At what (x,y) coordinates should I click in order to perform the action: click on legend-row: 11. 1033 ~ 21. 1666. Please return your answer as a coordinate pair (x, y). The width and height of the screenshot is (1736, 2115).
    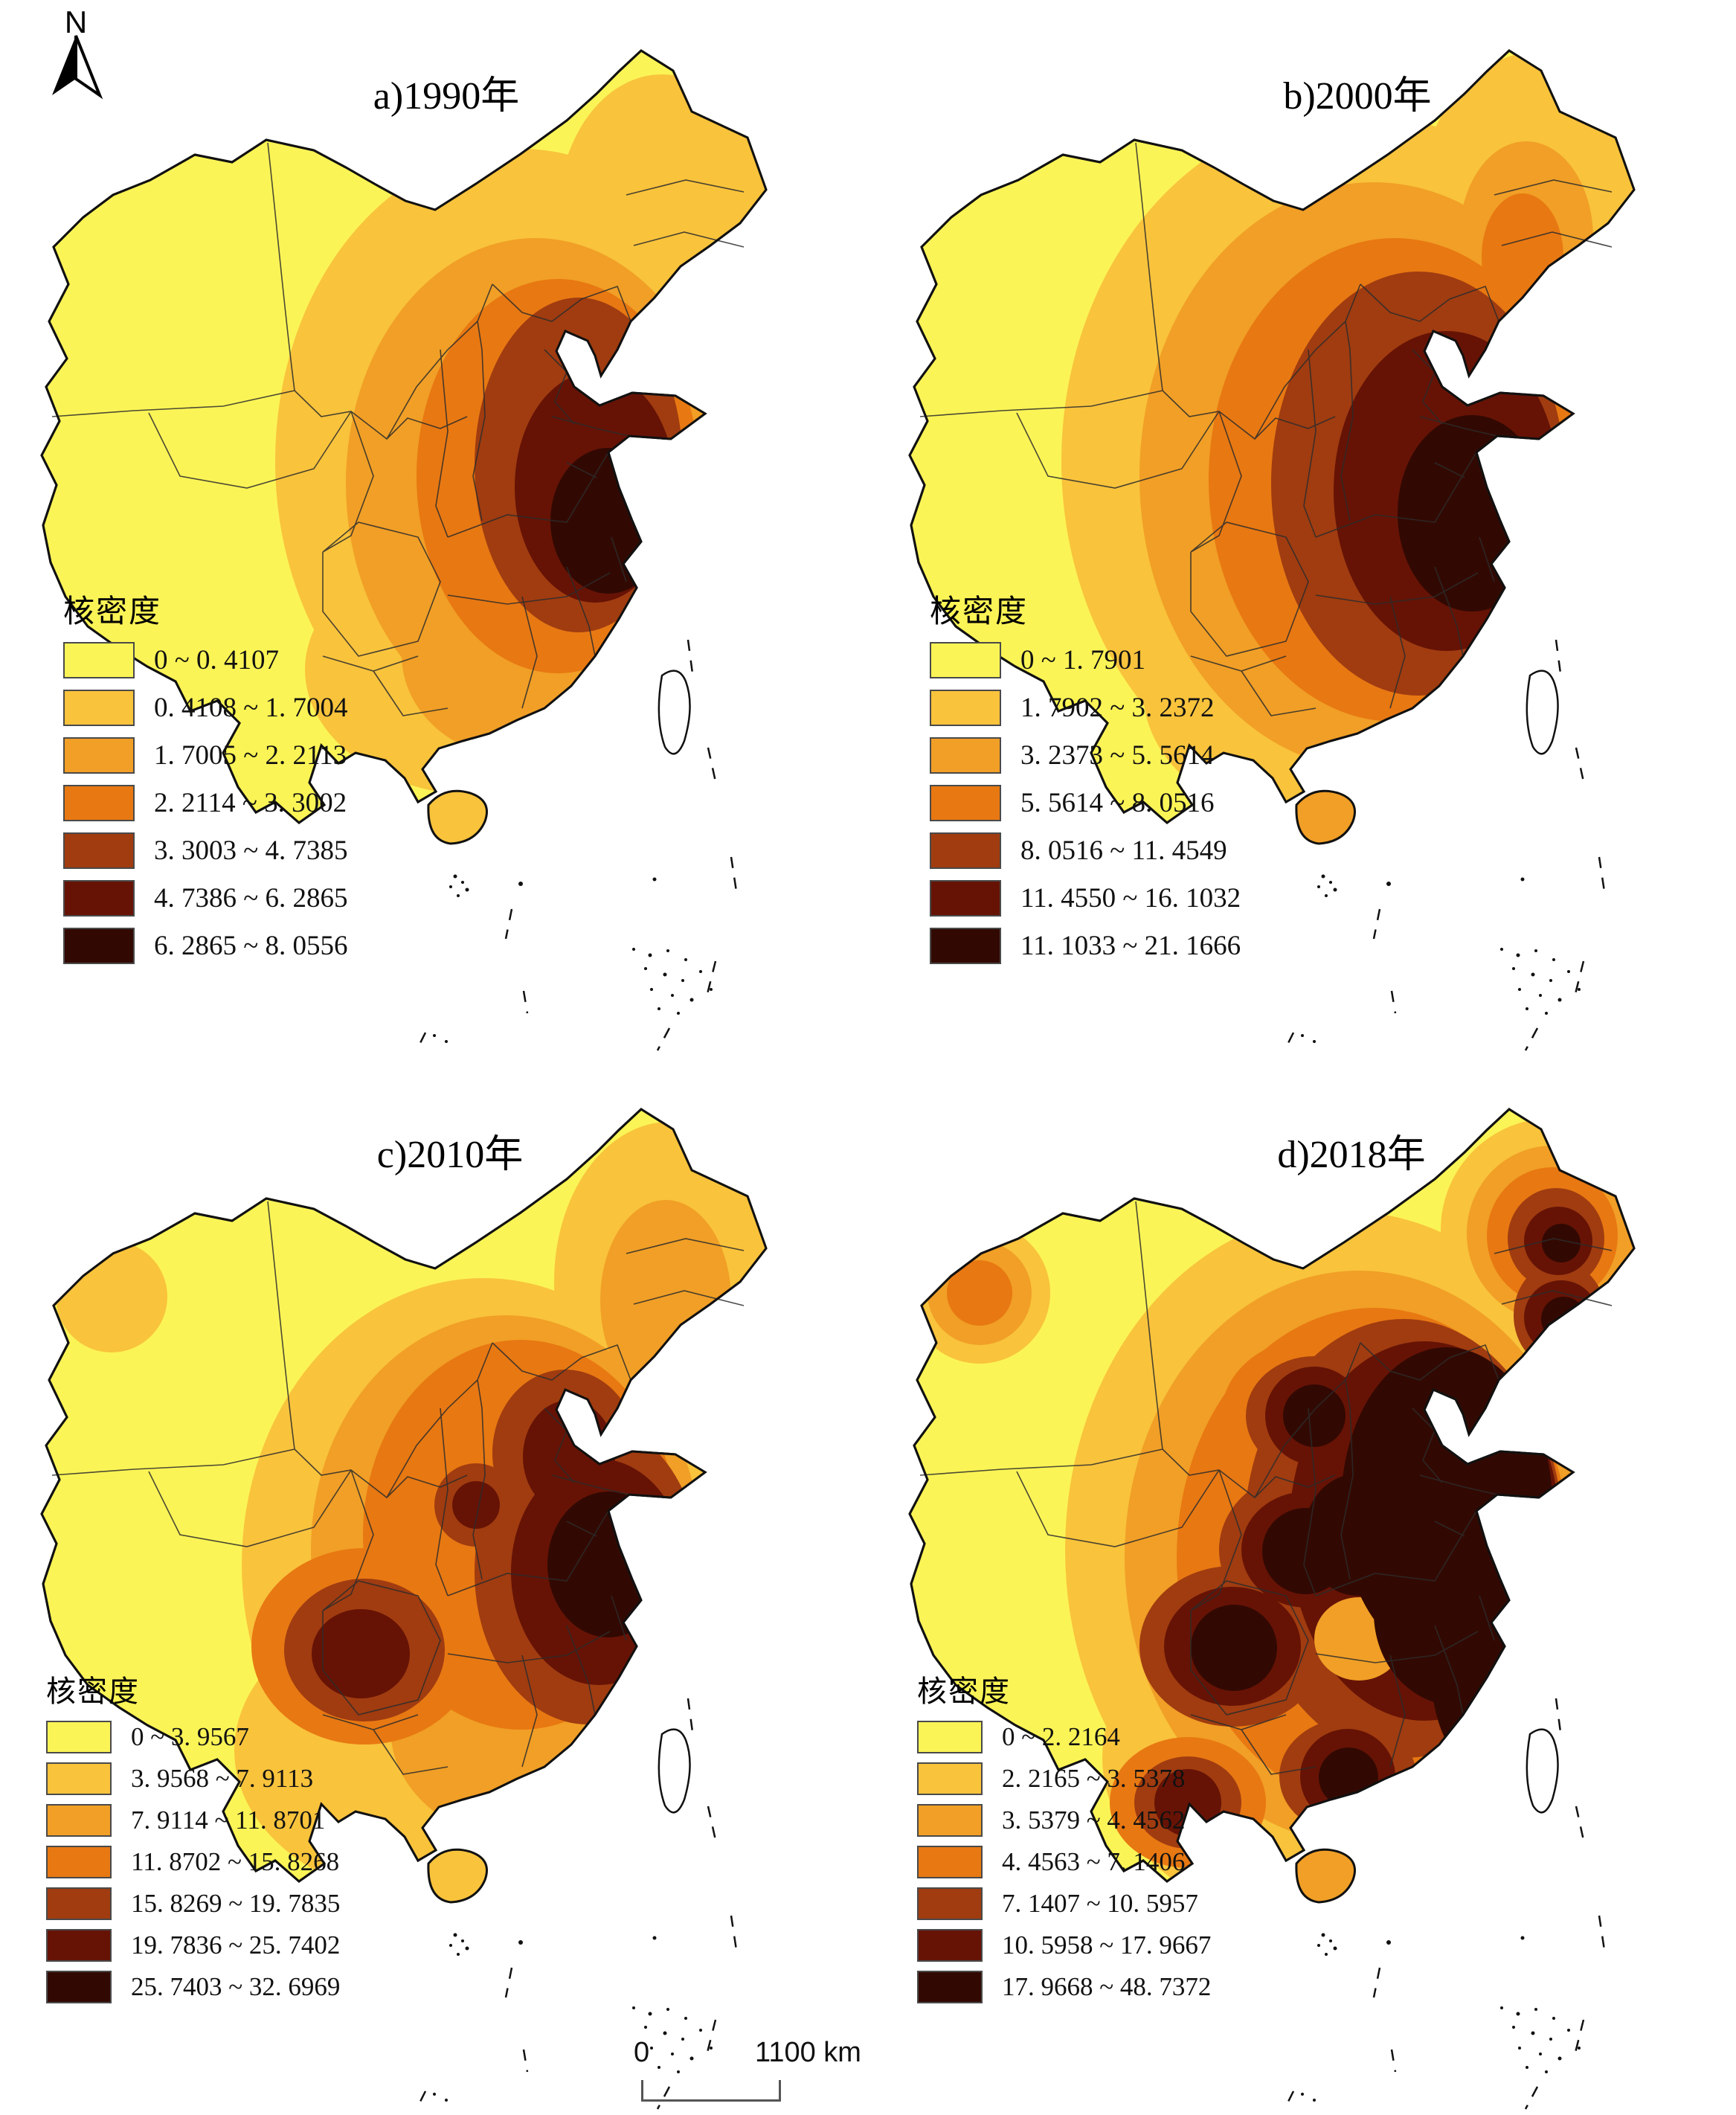
    Looking at the image, I should click on (1085, 946).